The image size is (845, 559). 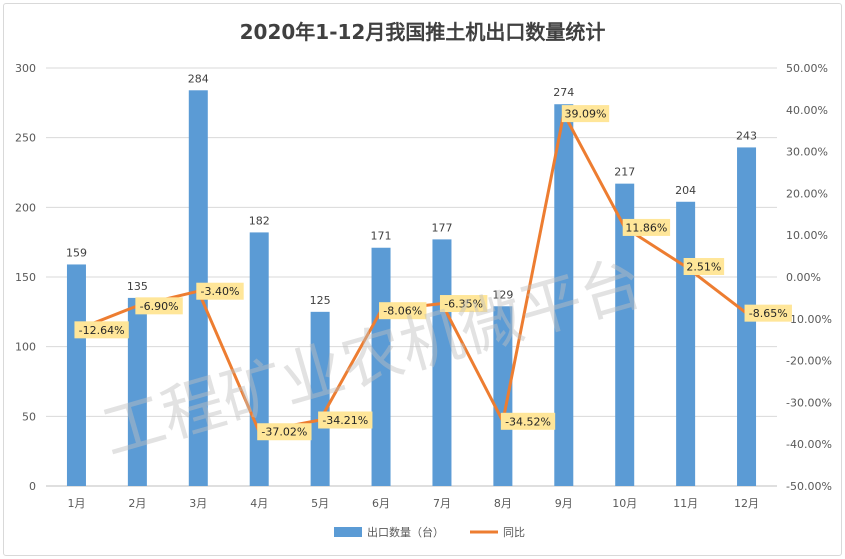 What do you see at coordinates (29, 416) in the screenshot?
I see `y-left-tick-label: 50` at bounding box center [29, 416].